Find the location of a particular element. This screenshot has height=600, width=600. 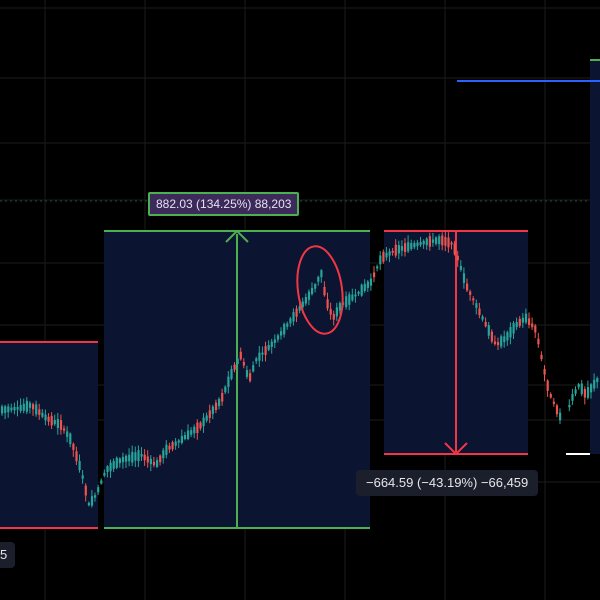

measure-range-left is located at coordinates (49, 435).